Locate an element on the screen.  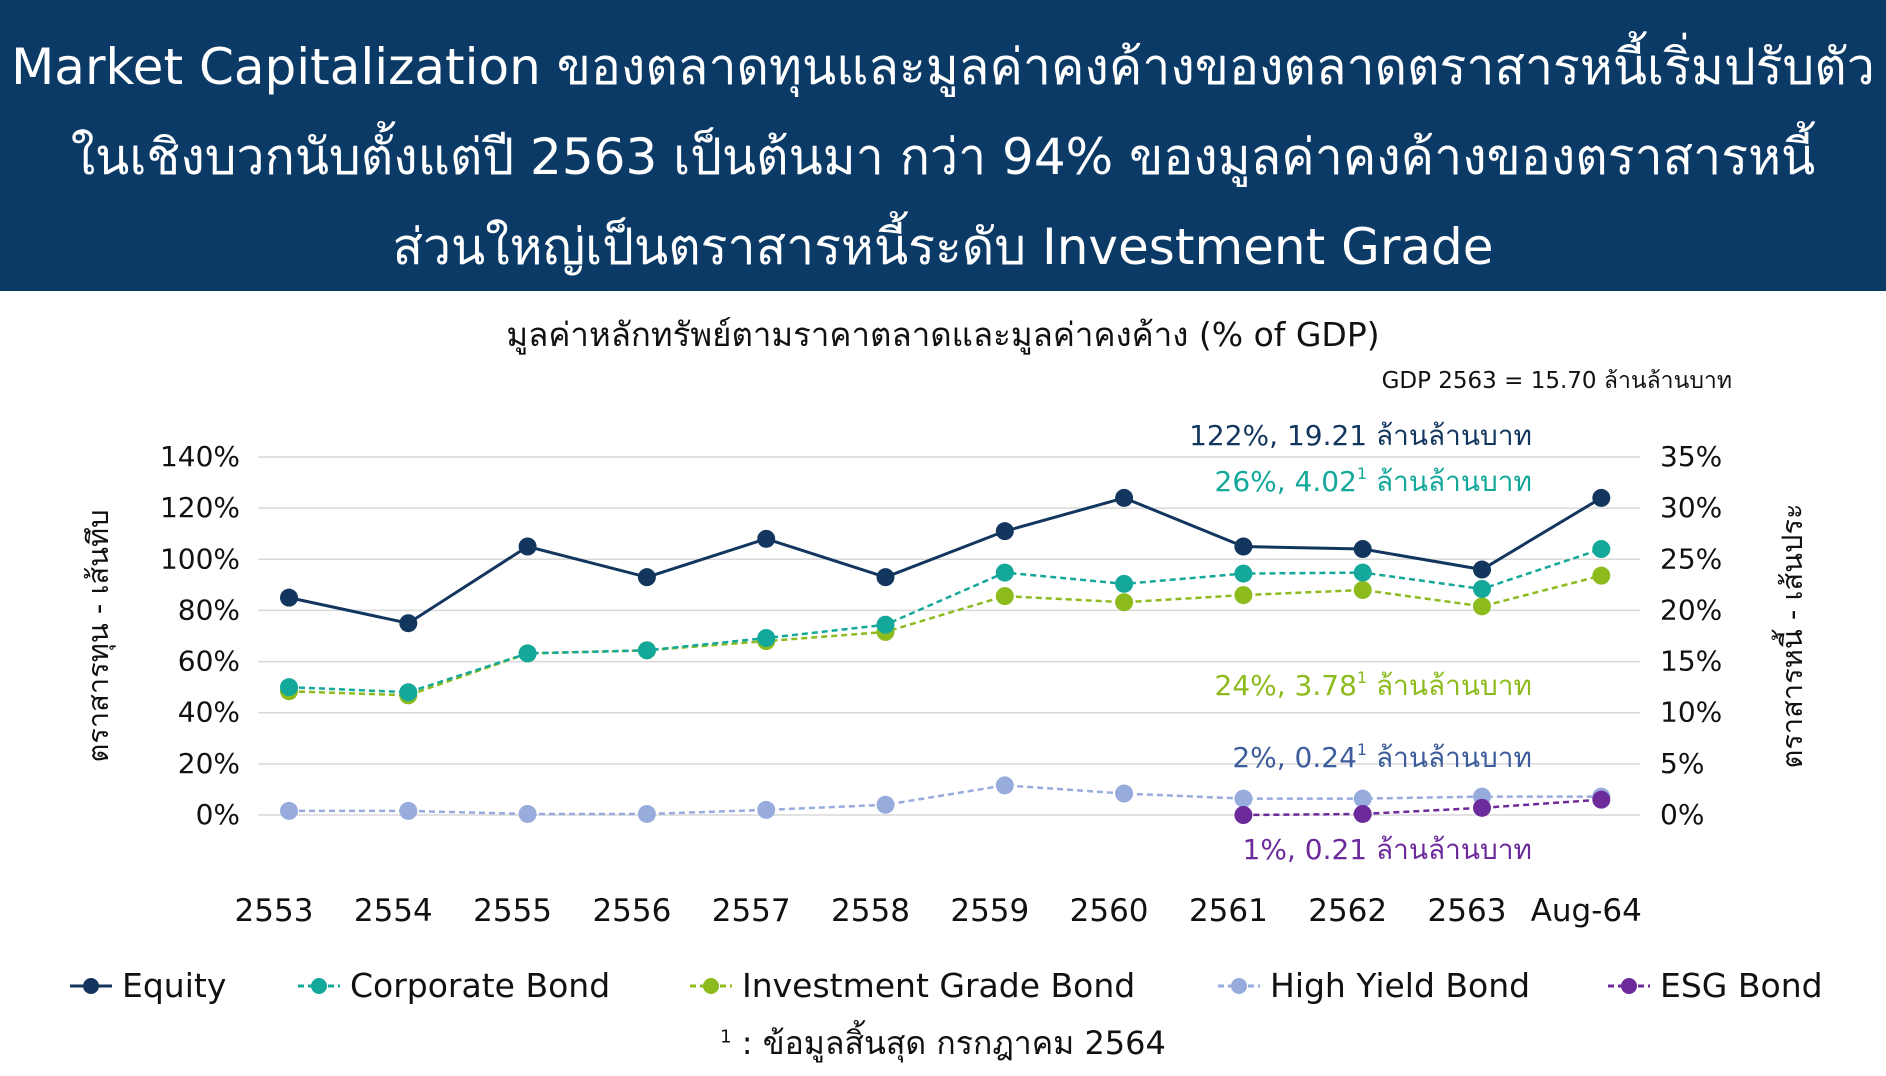
y-left-tick-label: 20% is located at coordinates (209, 763).